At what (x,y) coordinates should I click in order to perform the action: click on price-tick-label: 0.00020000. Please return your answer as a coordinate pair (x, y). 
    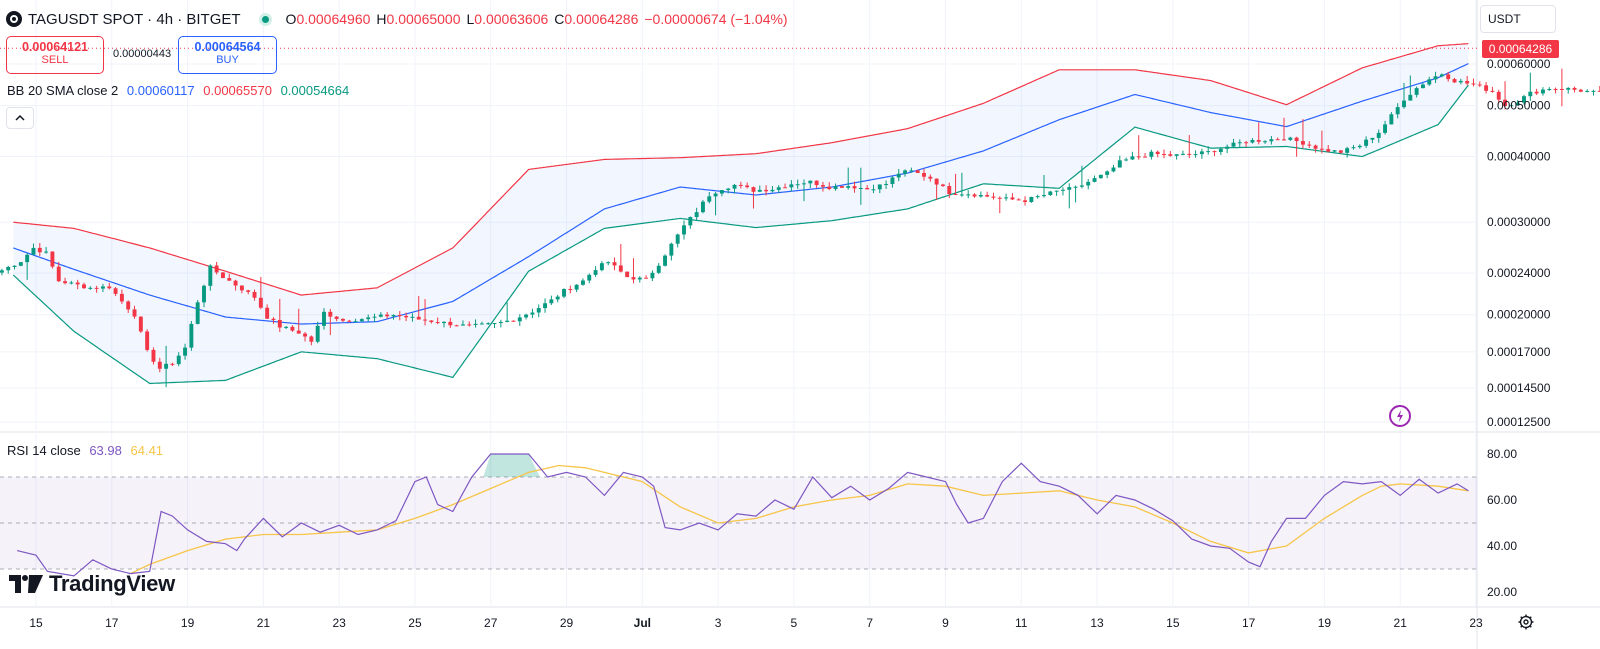
    Looking at the image, I should click on (1519, 315).